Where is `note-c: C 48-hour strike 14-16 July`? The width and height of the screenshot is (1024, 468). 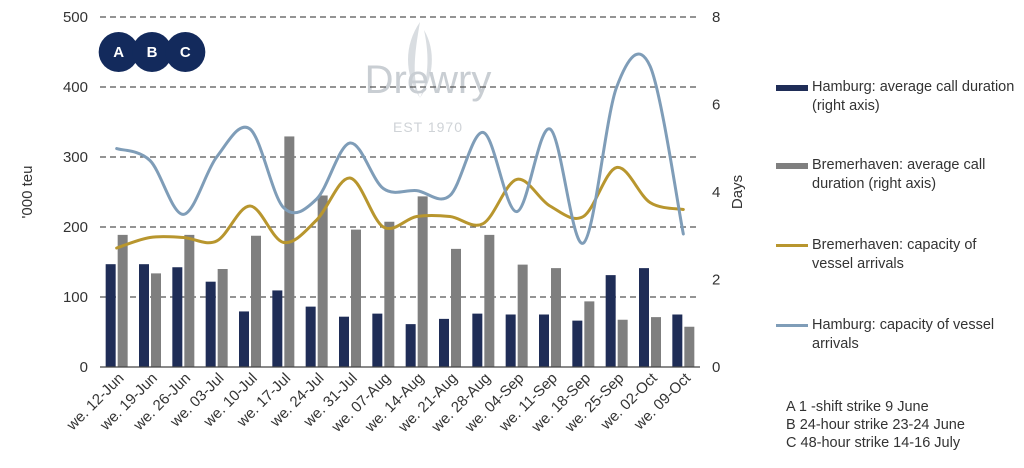 note-c: C 48-hour strike 14-16 July is located at coordinates (873, 443).